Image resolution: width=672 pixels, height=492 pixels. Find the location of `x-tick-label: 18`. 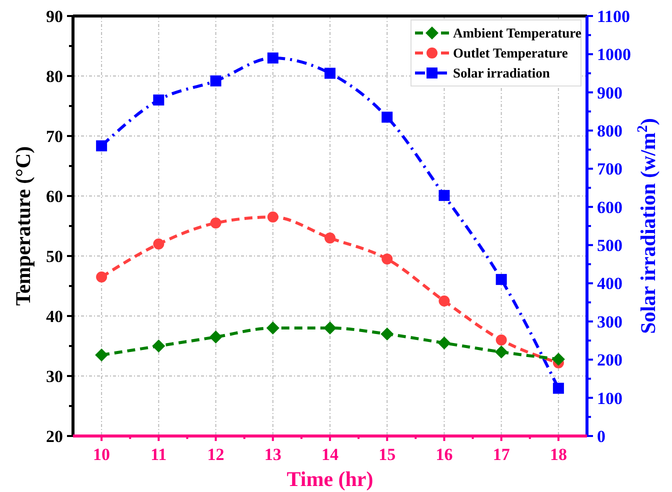

x-tick-label: 18 is located at coordinates (558, 454).